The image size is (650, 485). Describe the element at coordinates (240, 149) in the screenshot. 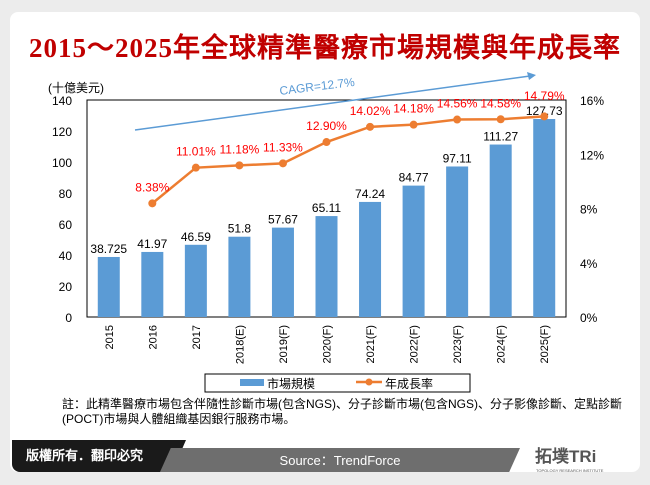

I see `growth-data-label: 11.18%` at that location.